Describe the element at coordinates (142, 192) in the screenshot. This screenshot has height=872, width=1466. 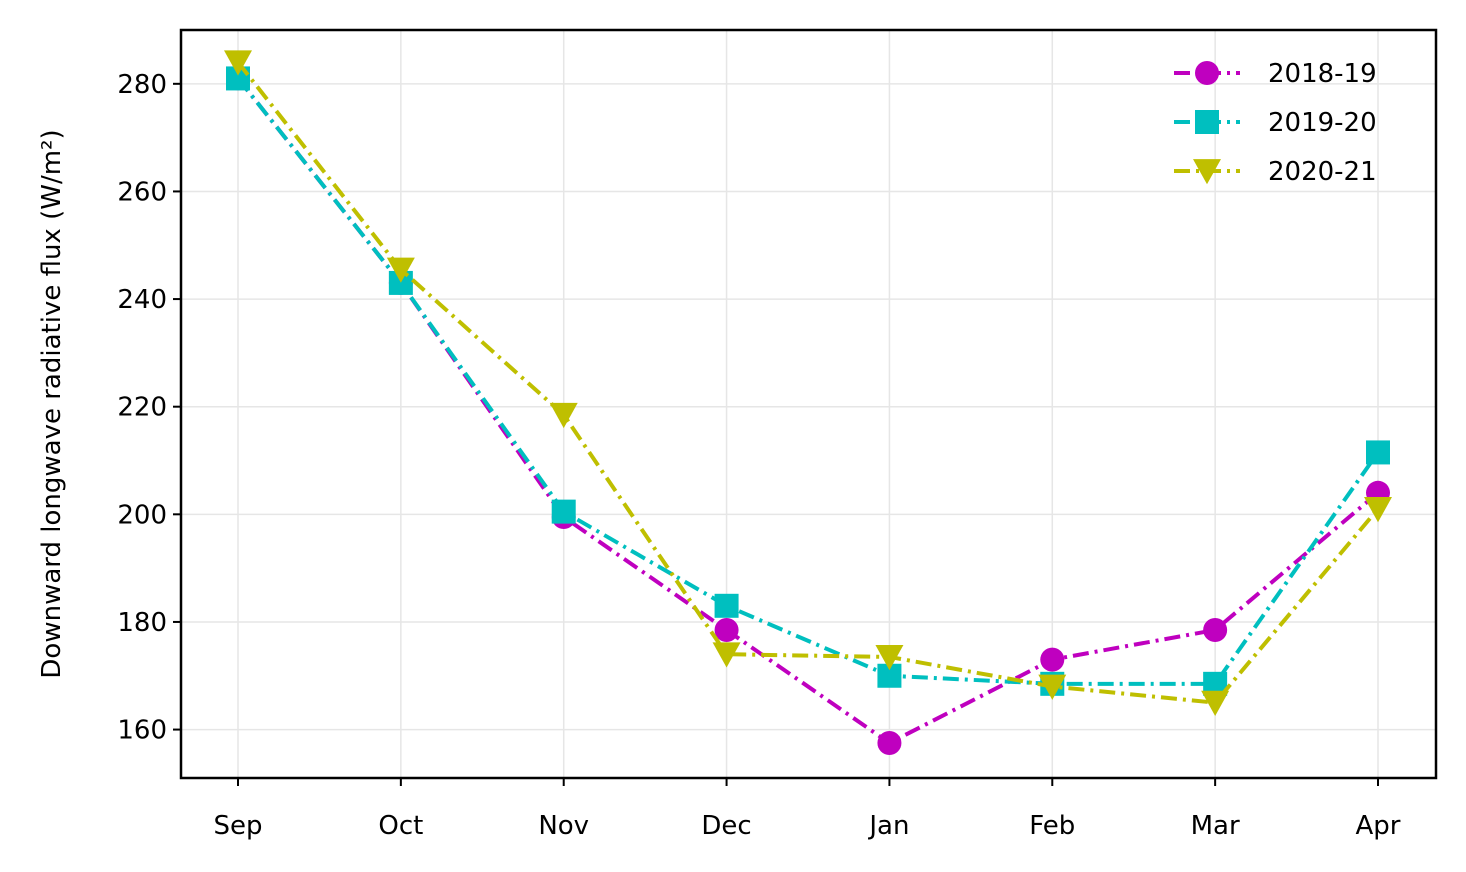
I see `y-tick-label: 260` at that location.